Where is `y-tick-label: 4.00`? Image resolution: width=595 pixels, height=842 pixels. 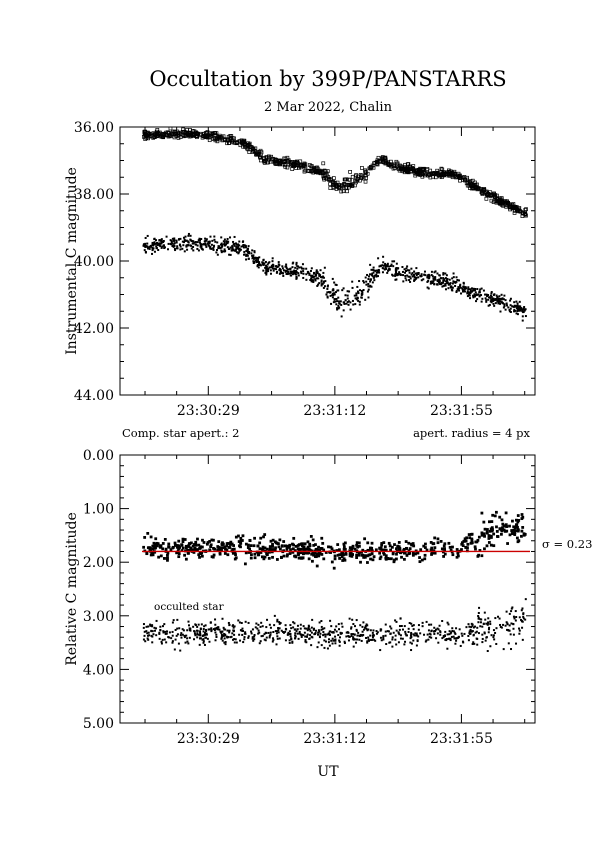
y-tick-label: 4.00 is located at coordinates (98, 670).